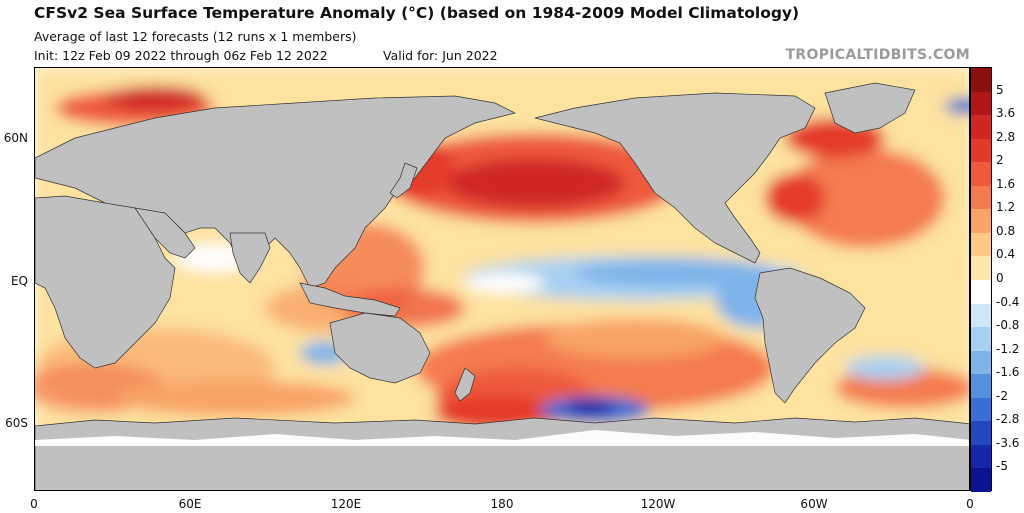  I want to click on colorbar-label: -3.6, so click(1008, 442).